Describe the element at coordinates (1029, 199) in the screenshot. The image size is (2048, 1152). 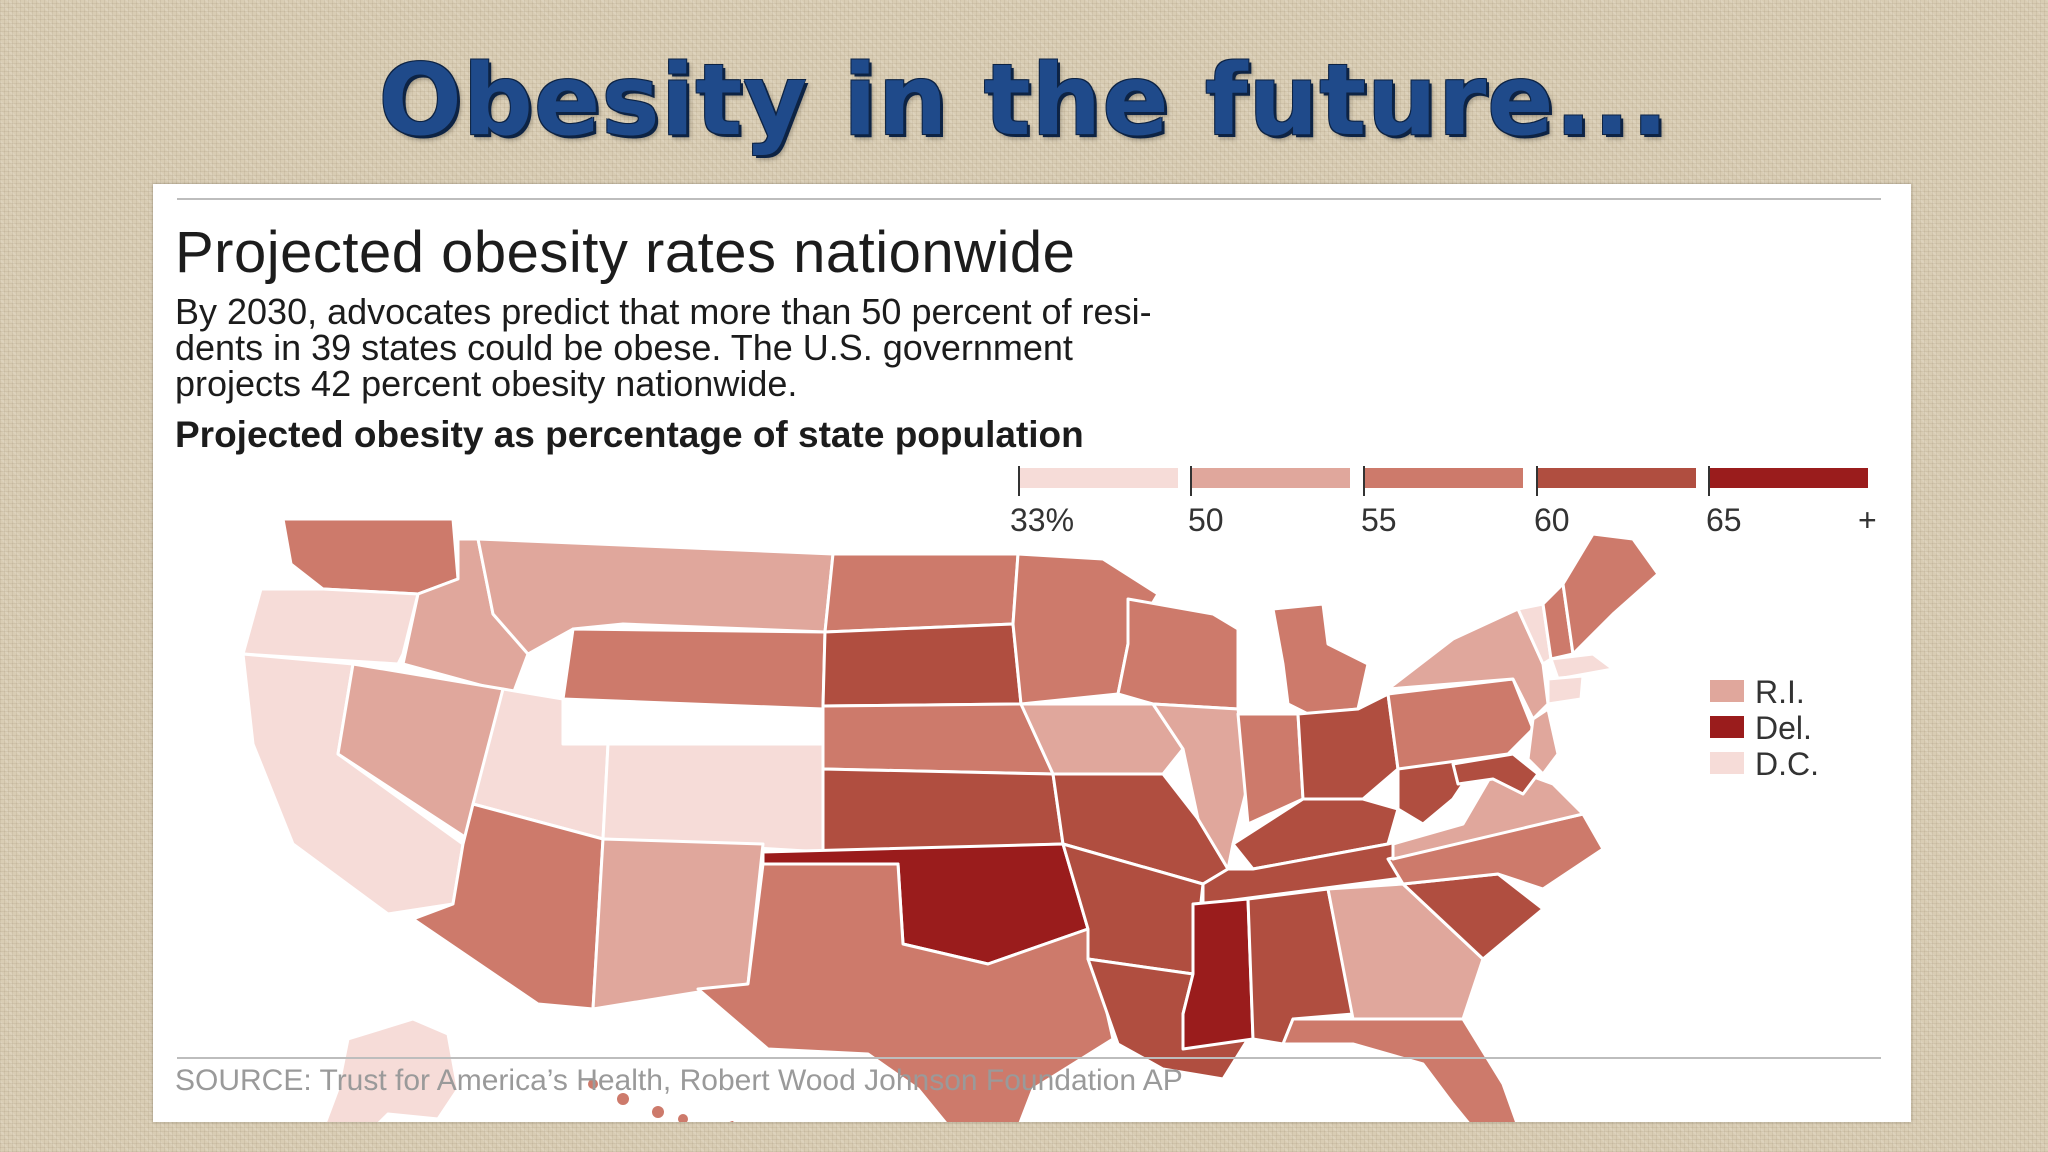
I see `top-rule` at that location.